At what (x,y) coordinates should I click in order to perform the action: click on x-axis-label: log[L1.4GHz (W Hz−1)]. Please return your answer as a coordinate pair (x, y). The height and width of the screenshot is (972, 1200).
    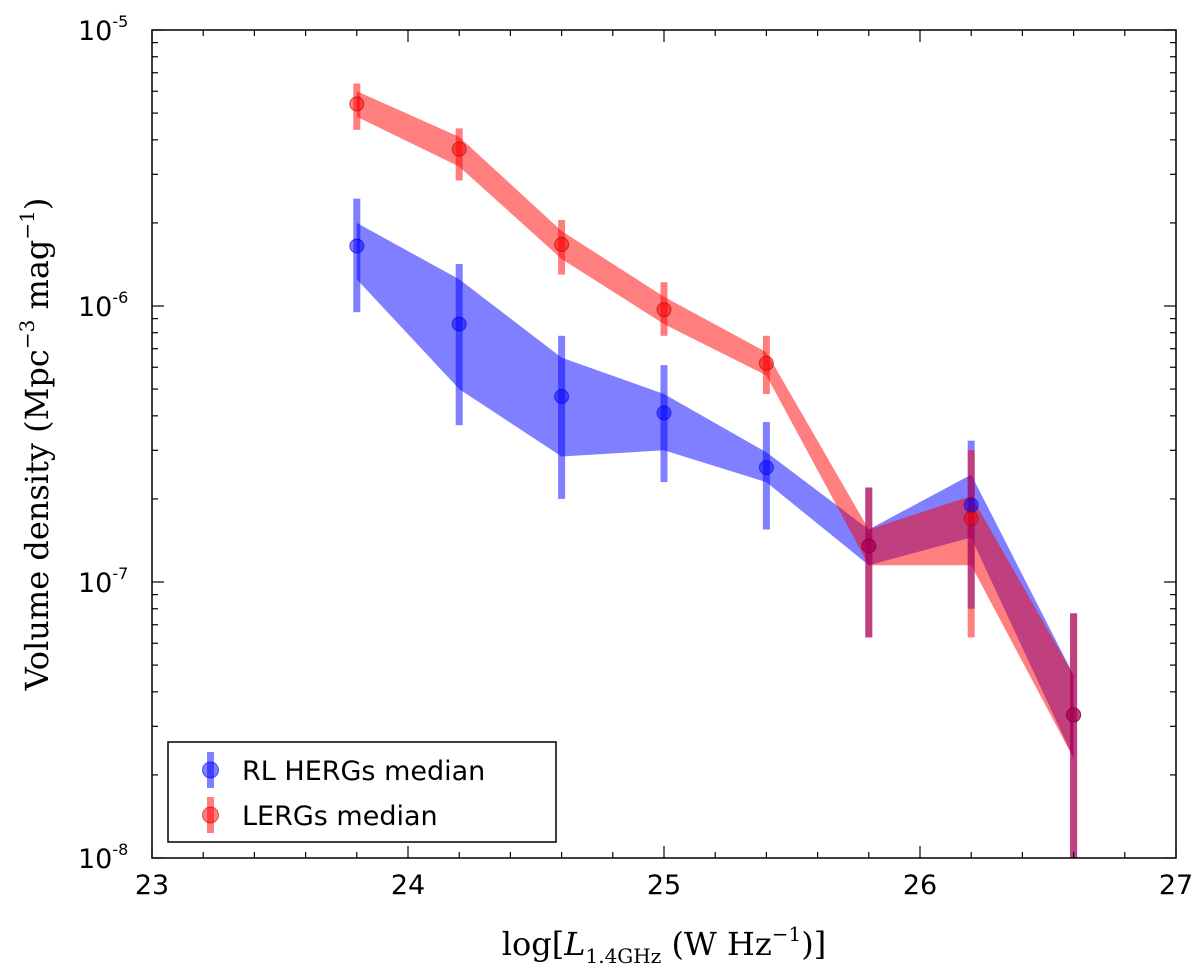
    Looking at the image, I should click on (664, 945).